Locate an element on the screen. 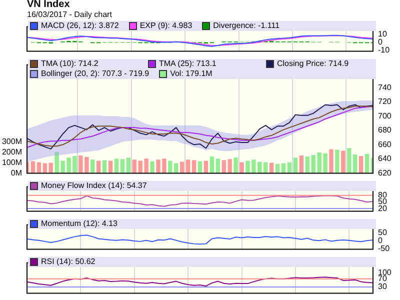 The width and height of the screenshot is (400, 300). y-tick-label: 20 is located at coordinates (383, 208).